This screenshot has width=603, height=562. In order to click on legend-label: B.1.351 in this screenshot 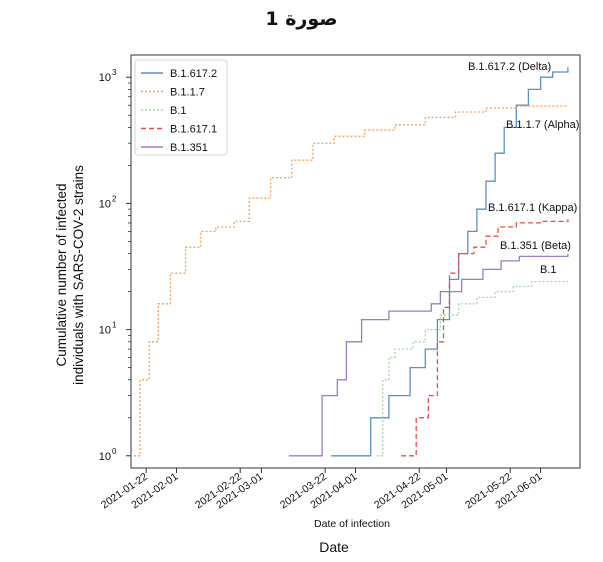, I will do `click(189, 148)`.